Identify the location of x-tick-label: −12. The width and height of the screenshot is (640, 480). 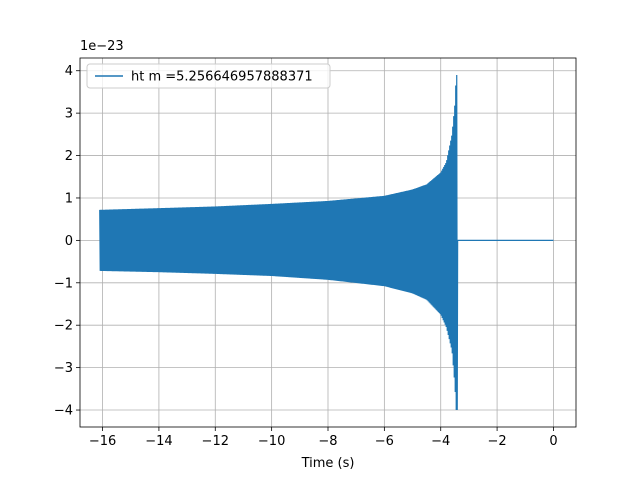
(215, 441).